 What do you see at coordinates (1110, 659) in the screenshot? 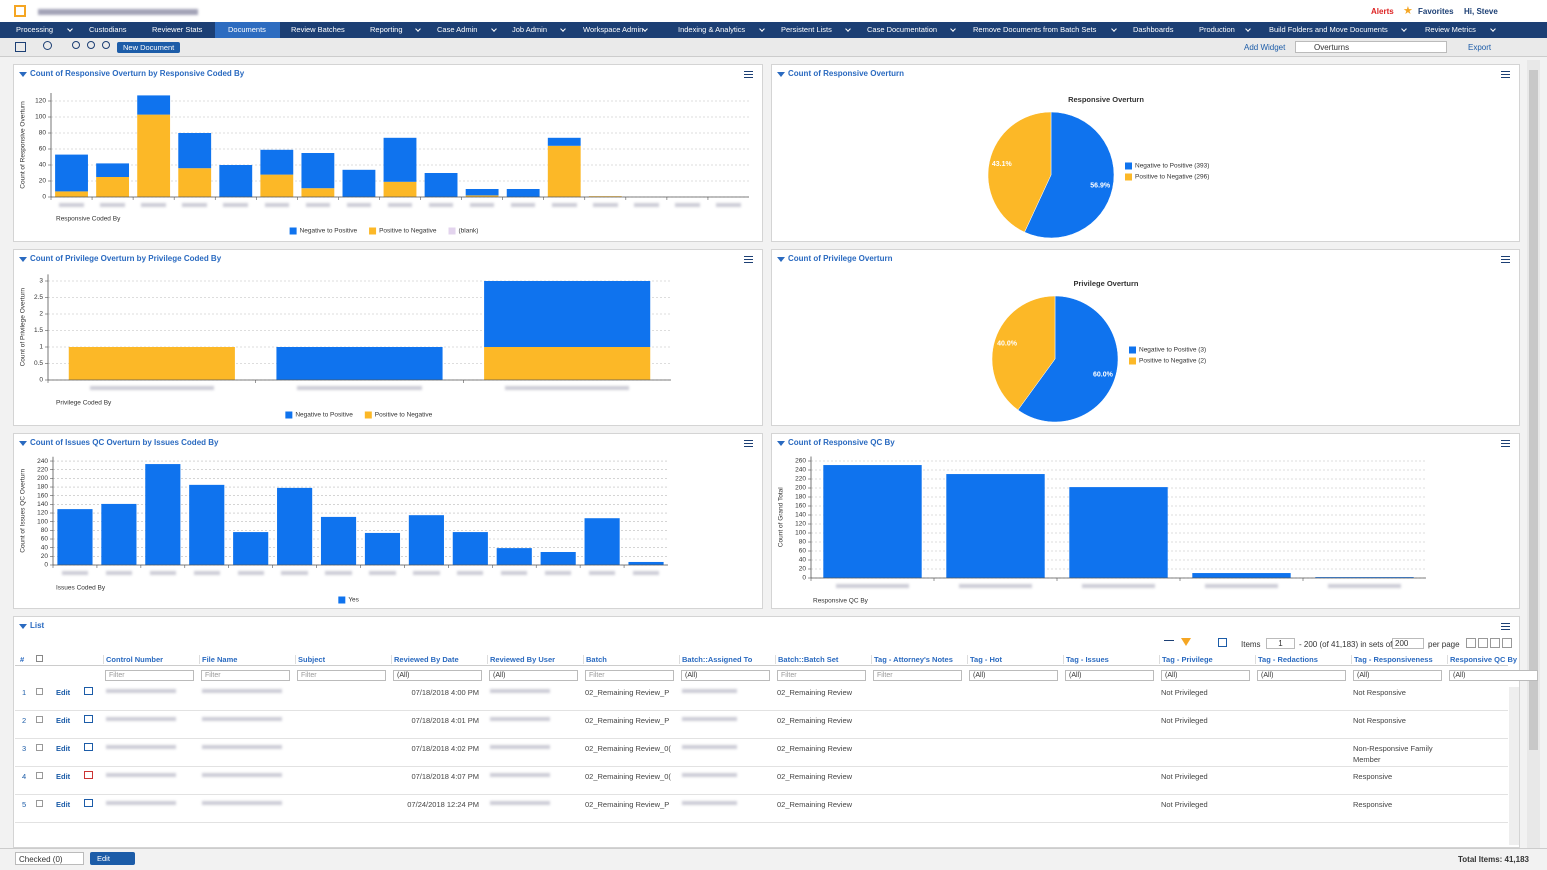
I see `column-header: Tag - Issues` at bounding box center [1110, 659].